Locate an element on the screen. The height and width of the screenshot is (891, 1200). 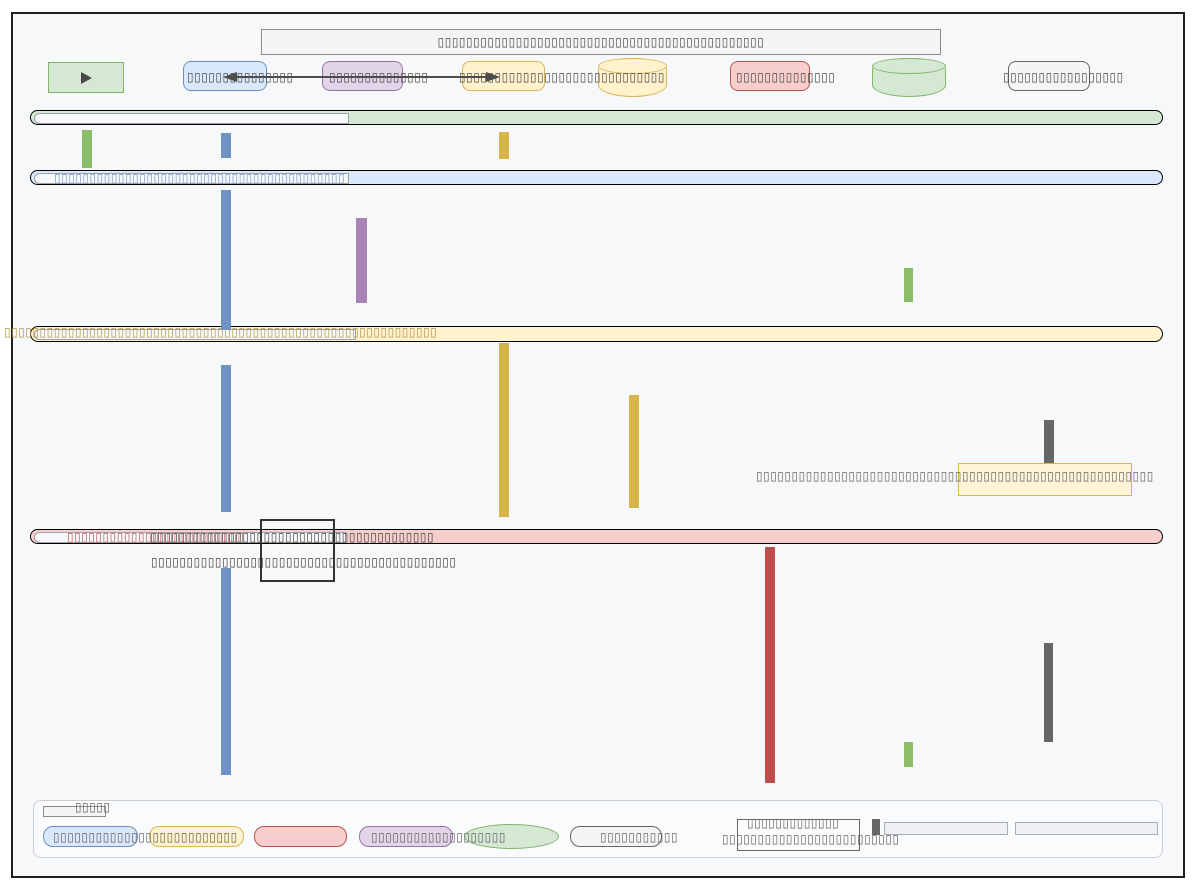
legend-marker-dark is located at coordinates (876, 827).